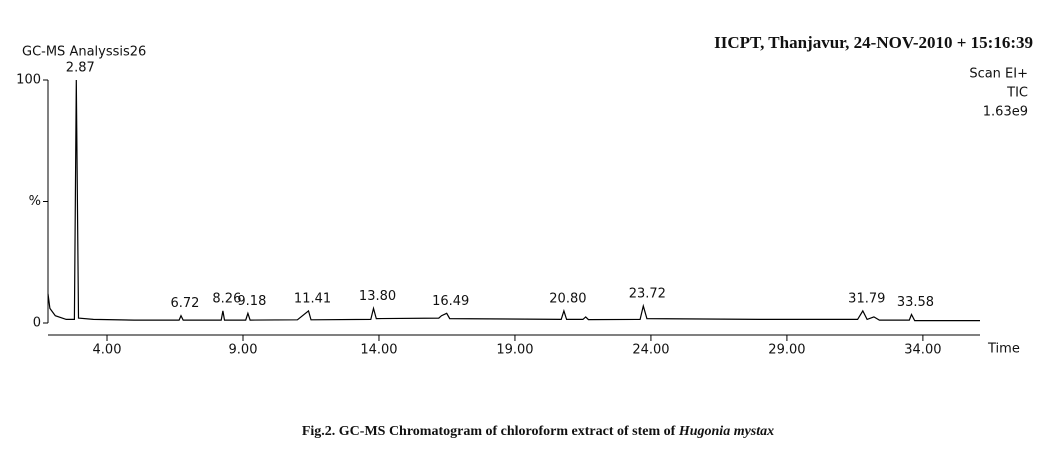  What do you see at coordinates (726, 431) in the screenshot?
I see `caption-species: Hugonia mystax` at bounding box center [726, 431].